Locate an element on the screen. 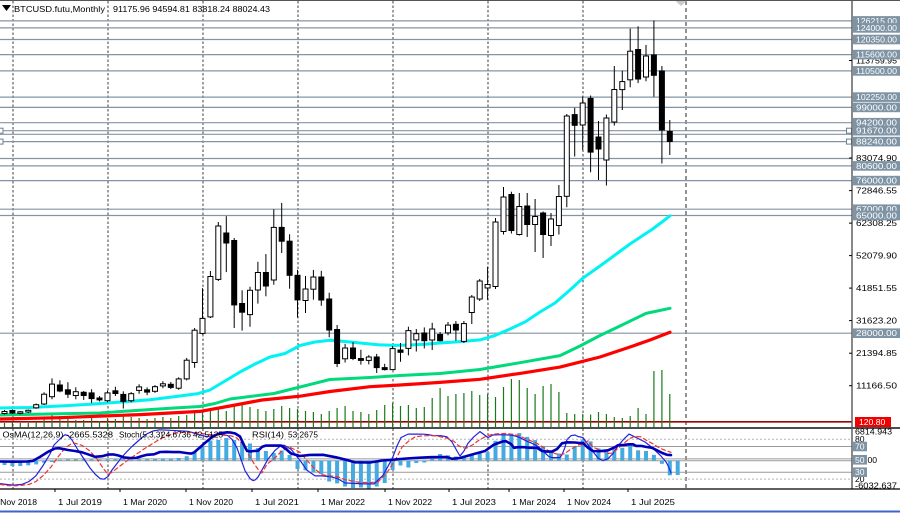  svg-text: 1 Jul 2021 is located at coordinates (277, 502).